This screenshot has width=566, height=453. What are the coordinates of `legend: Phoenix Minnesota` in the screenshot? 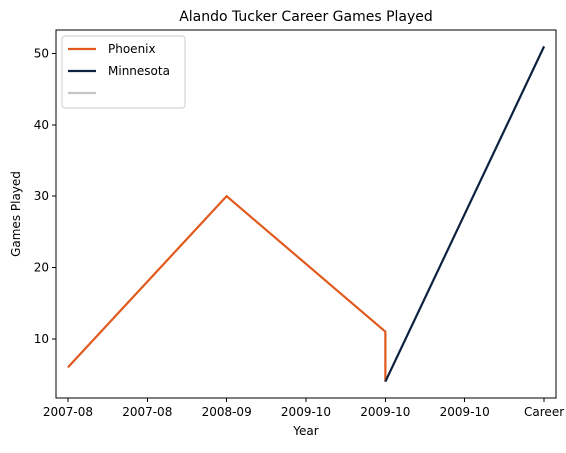 It's located at (123, 72).